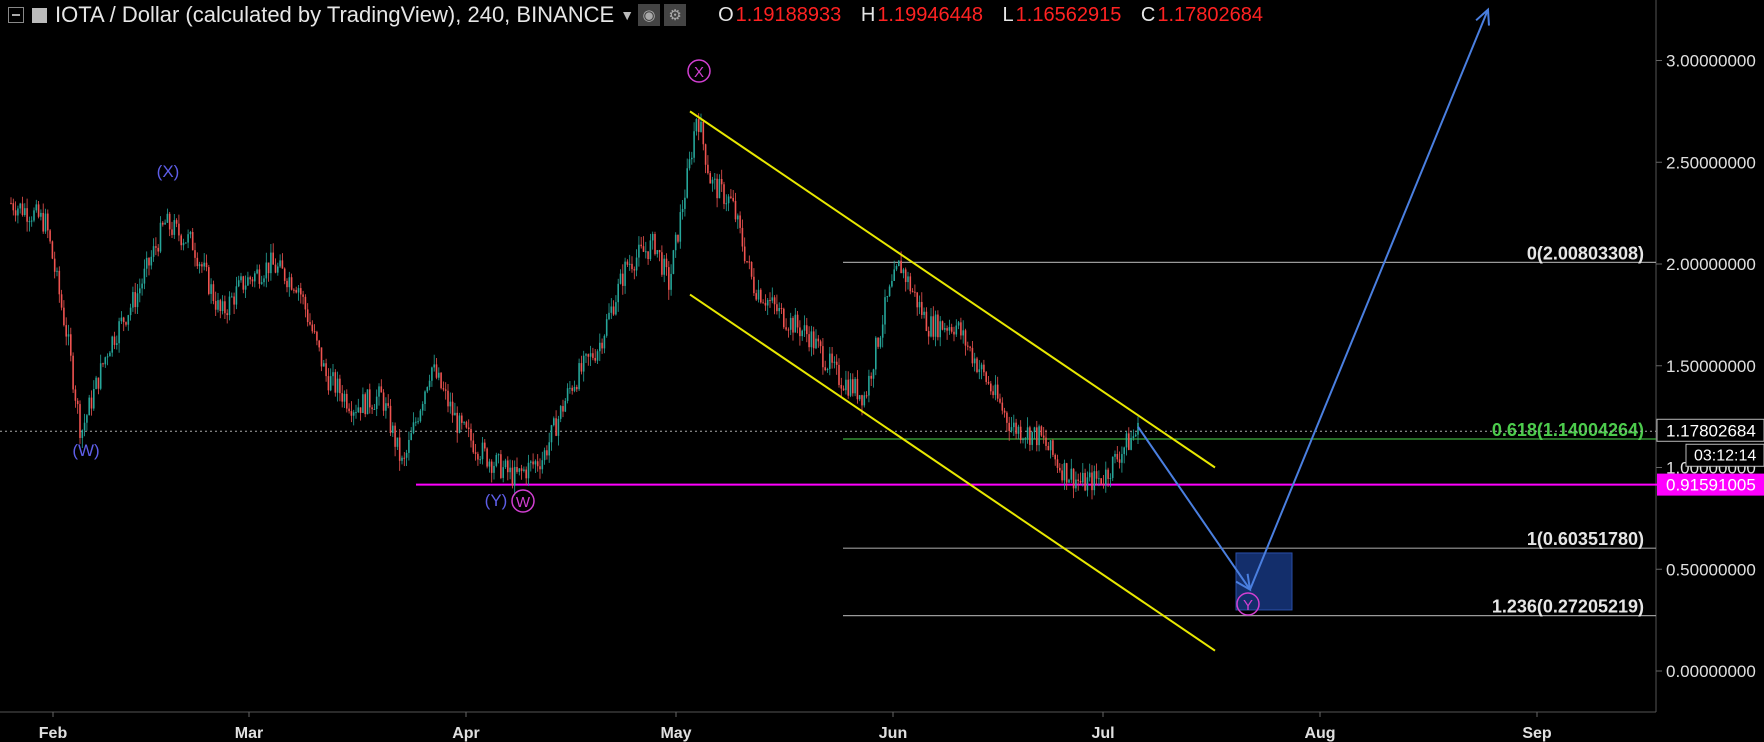 Image resolution: width=1764 pixels, height=742 pixels. Describe the element at coordinates (649, 15) in the screenshot. I see `eye-icon: ◉` at that location.